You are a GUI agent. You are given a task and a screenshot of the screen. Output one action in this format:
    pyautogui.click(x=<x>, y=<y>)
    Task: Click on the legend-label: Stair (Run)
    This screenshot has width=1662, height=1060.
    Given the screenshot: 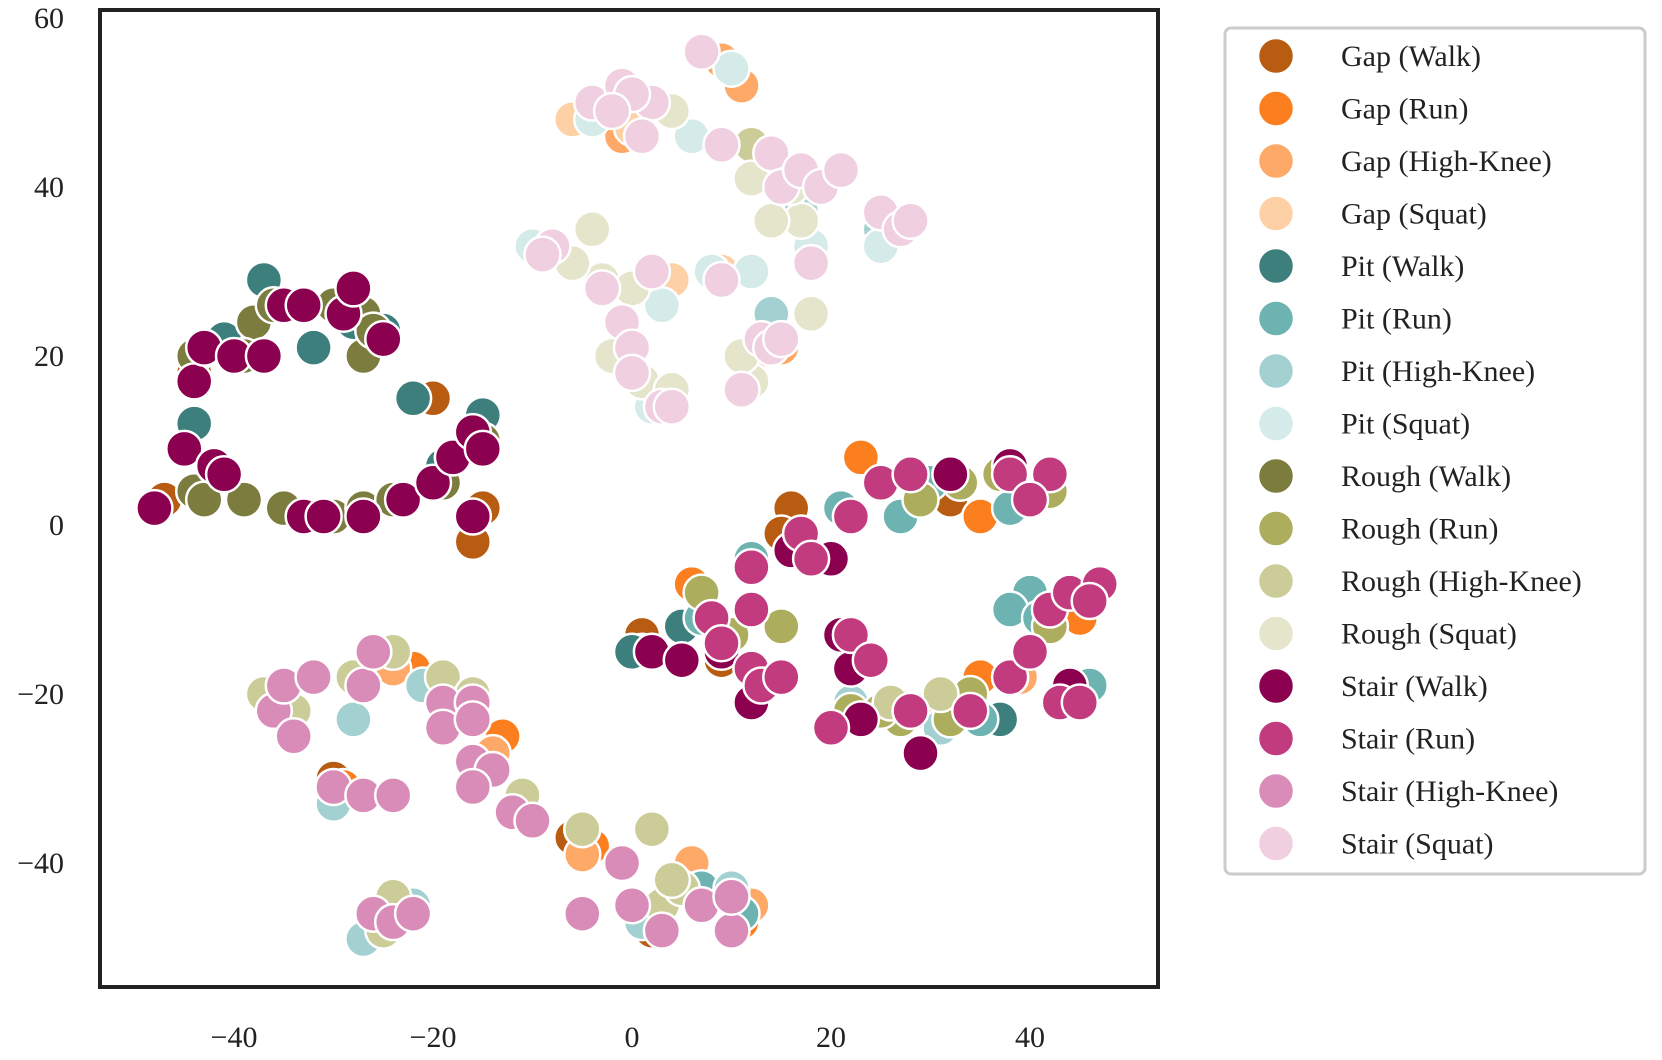 What is the action you would take?
    pyautogui.click(x=1408, y=739)
    